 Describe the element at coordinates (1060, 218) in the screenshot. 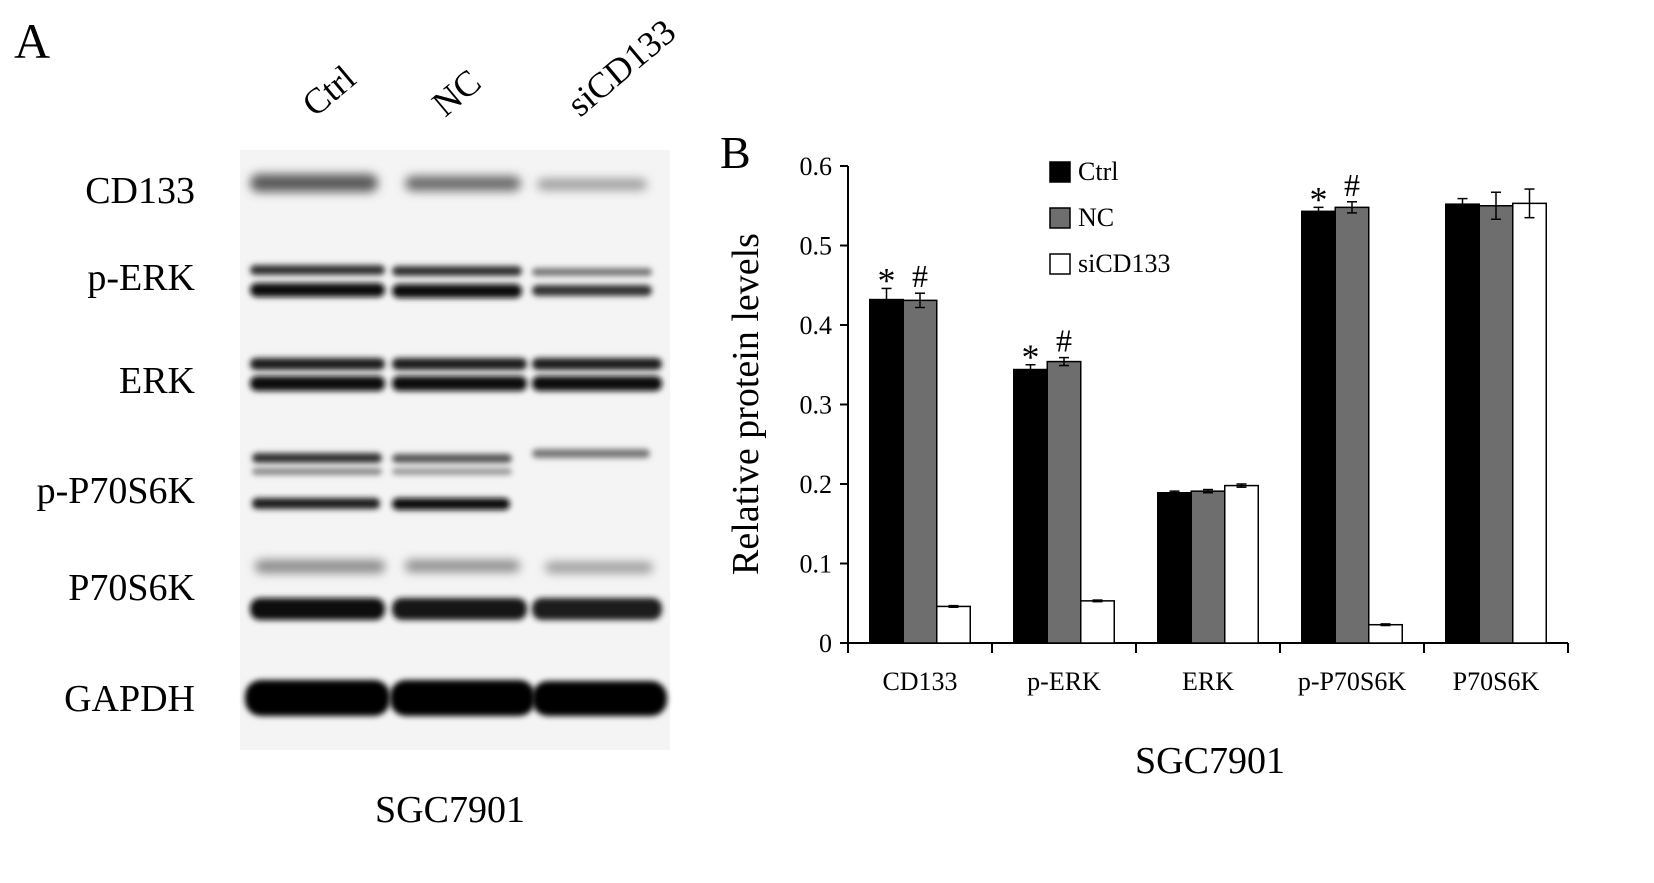

I see `legend-swatch-nc` at that location.